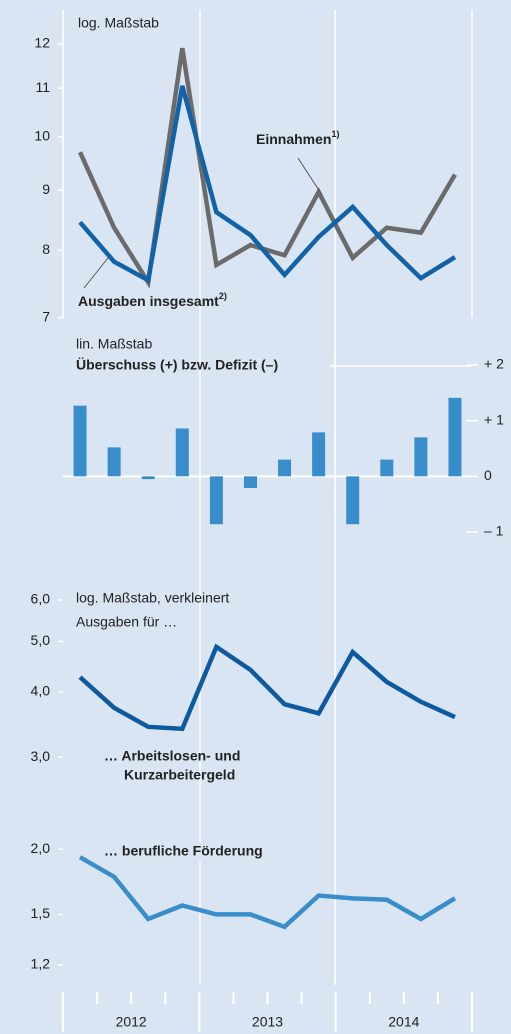 This screenshot has height=1034, width=511. What do you see at coordinates (179, 775) in the screenshot?
I see `legend-label: Kurzarbeitergeld` at bounding box center [179, 775].